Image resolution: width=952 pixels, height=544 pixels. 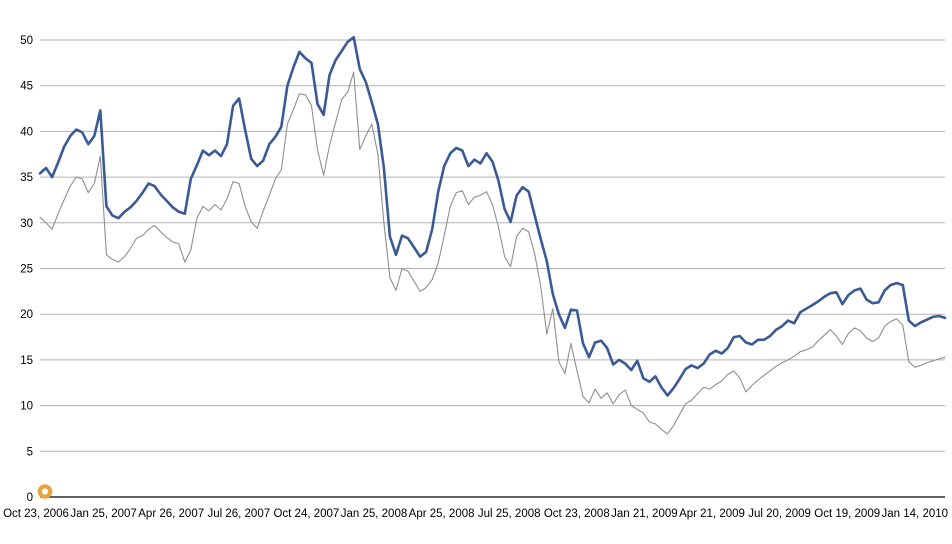 What do you see at coordinates (30, 498) in the screenshot?
I see `y-axis-tick-label: 0` at bounding box center [30, 498].